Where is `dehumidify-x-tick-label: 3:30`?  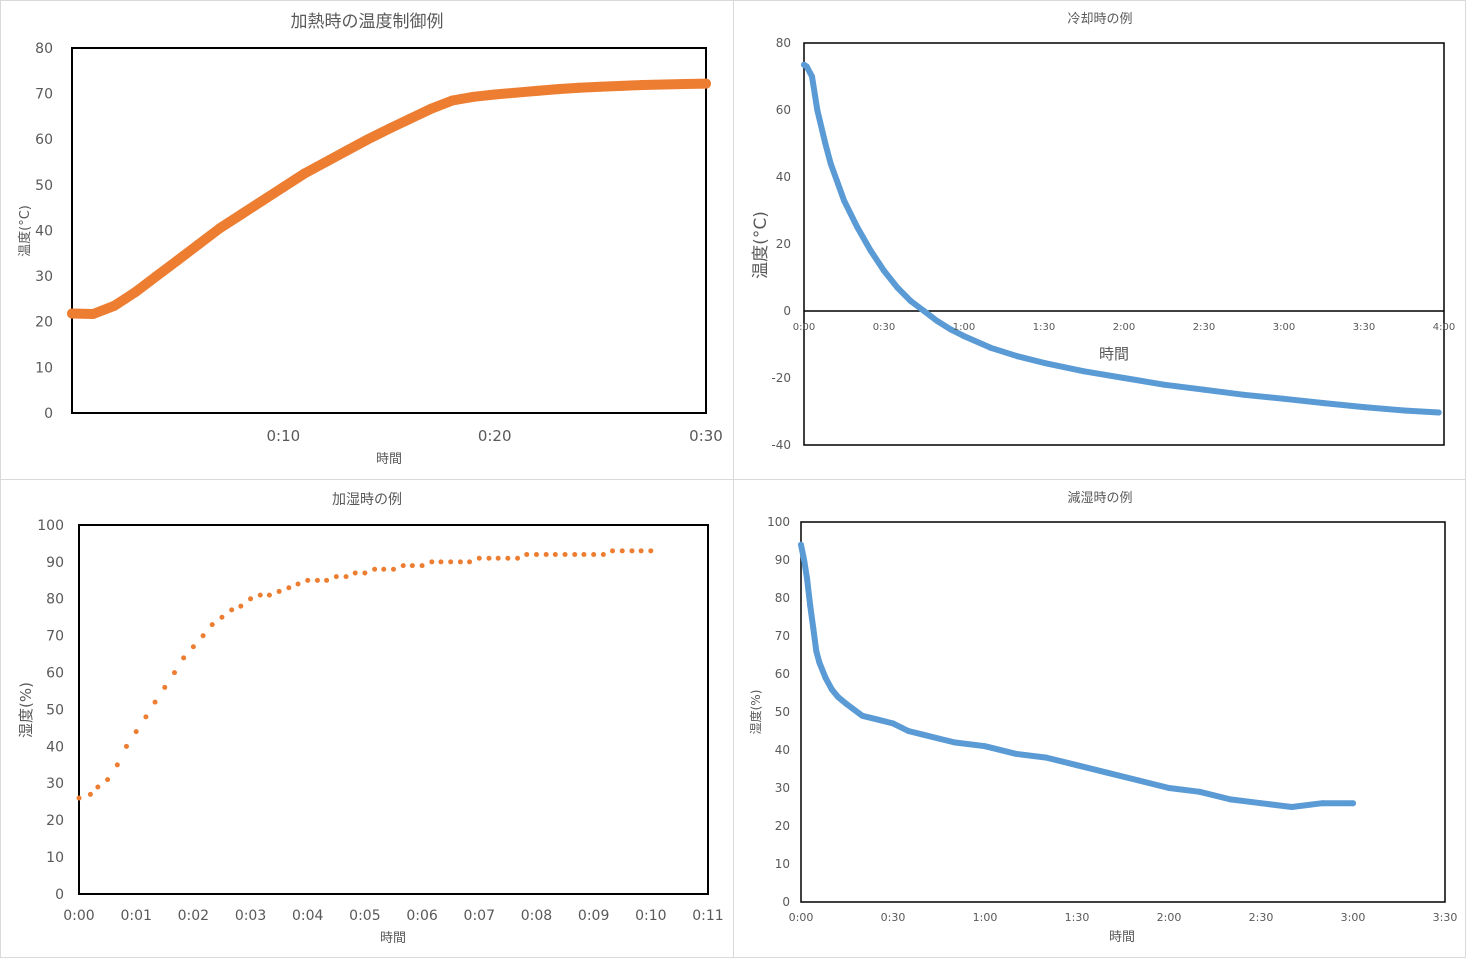 dehumidify-x-tick-label: 3:30 is located at coordinates (1445, 917).